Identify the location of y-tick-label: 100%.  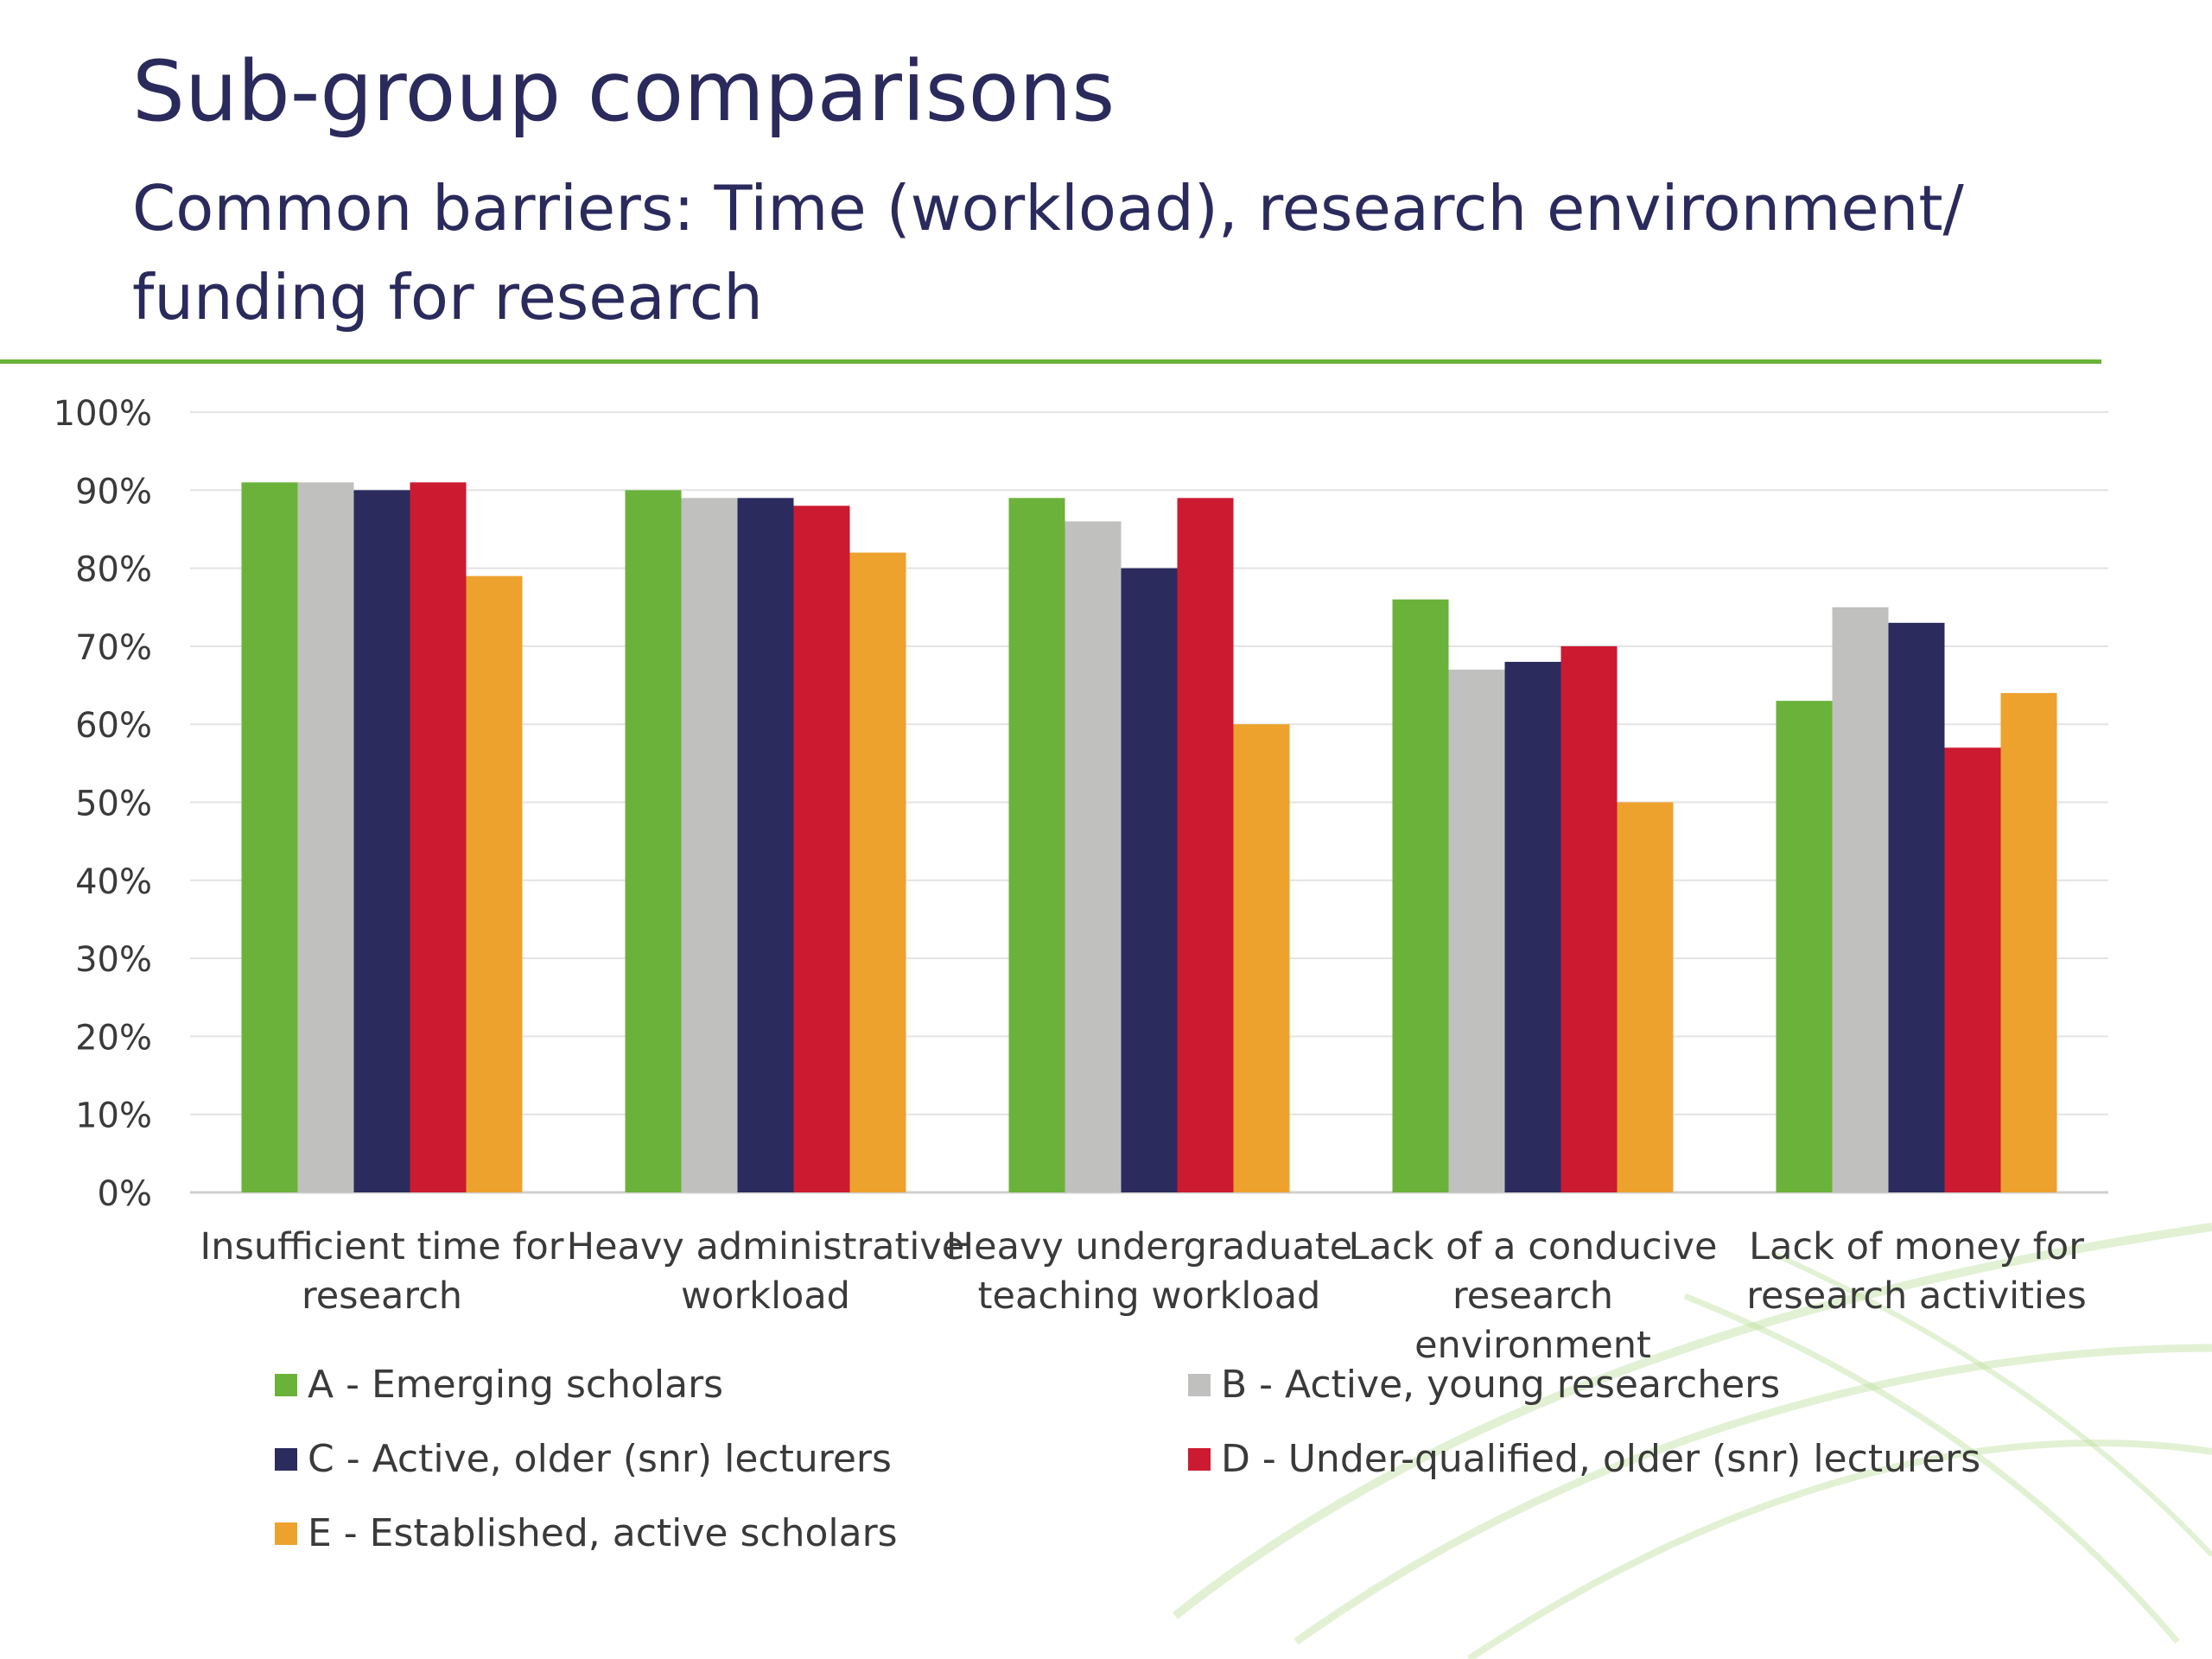
(103, 414).